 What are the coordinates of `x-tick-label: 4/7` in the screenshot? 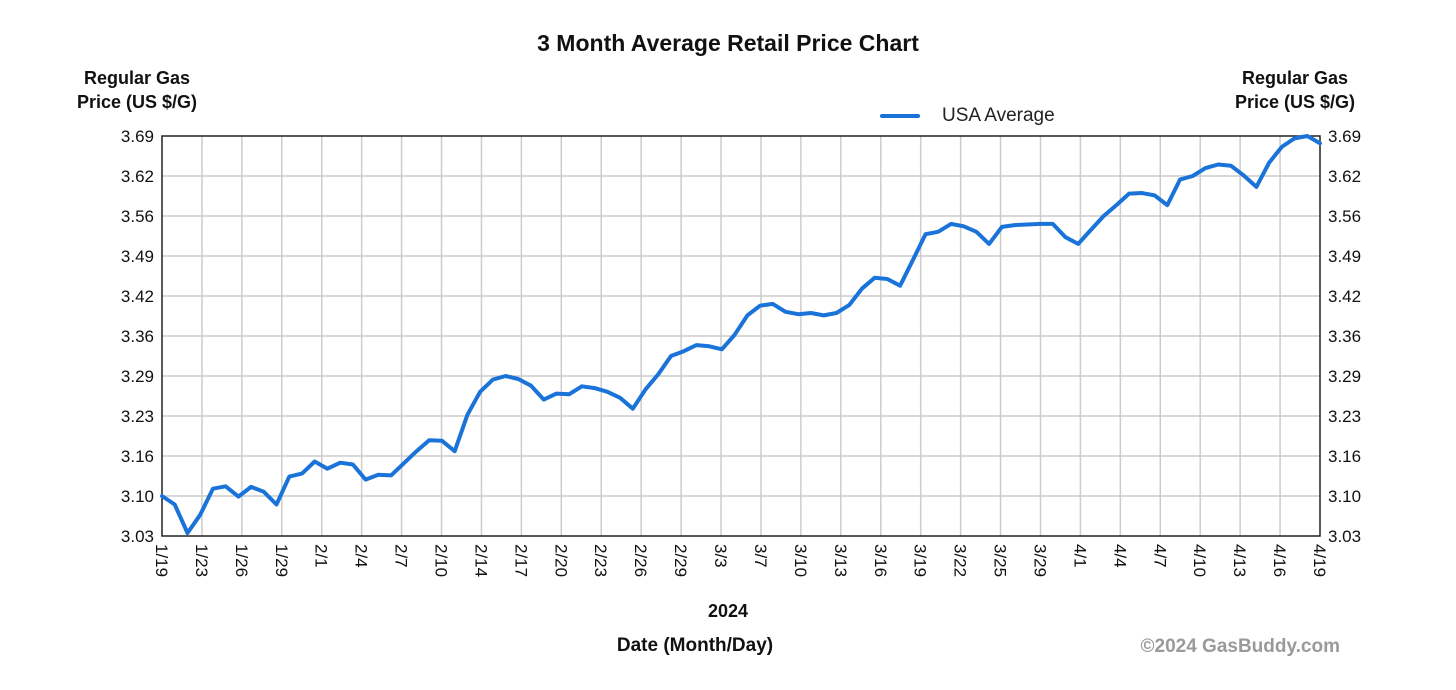 It's located at (1159, 556).